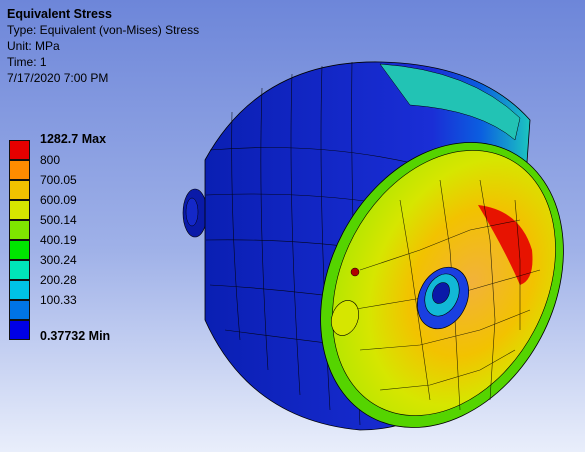 The width and height of the screenshot is (585, 452). Describe the element at coordinates (75, 336) in the screenshot. I see `legend-min-label: 0.37732 Min` at that location.